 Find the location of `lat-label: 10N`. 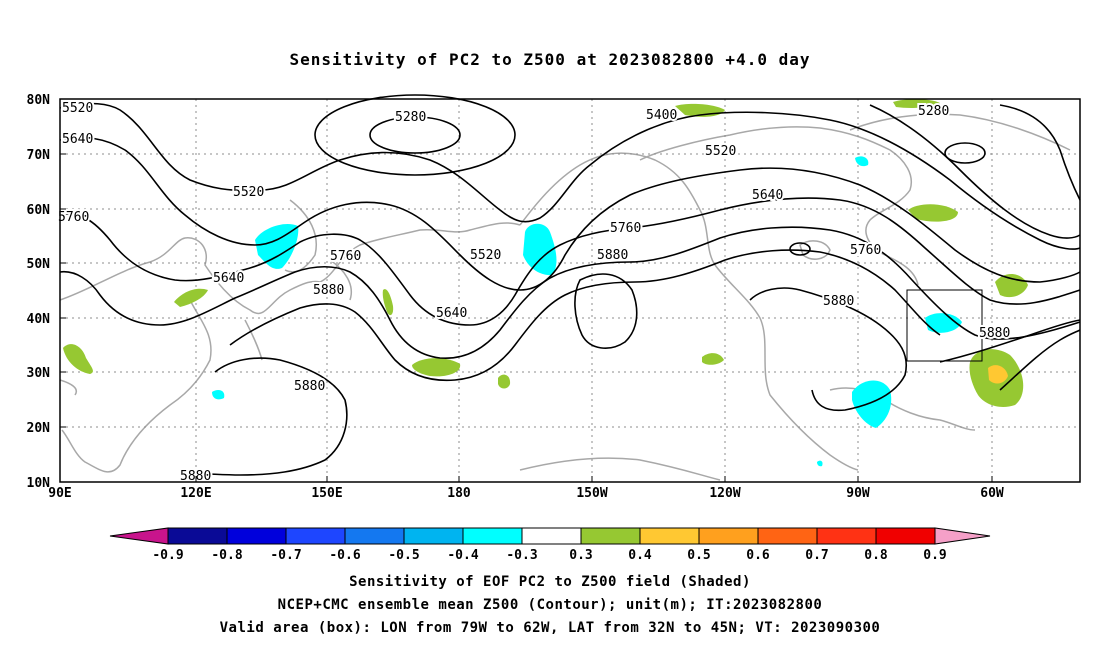

lat-label: 10N is located at coordinates (39, 483).